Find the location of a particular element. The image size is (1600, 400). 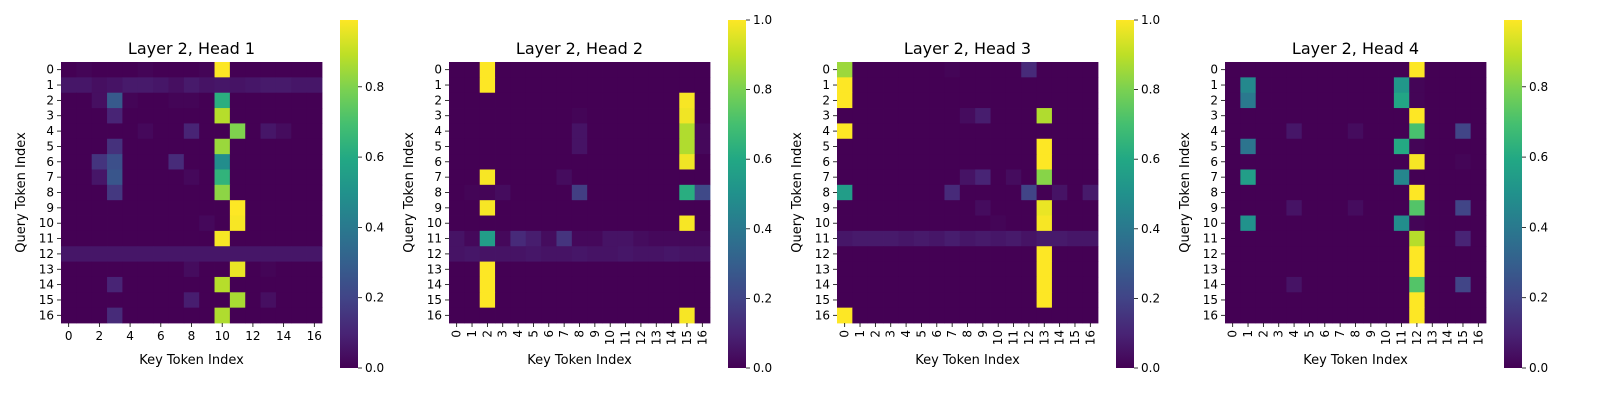

colorbar-tick-label: 0.0 is located at coordinates (762, 368).